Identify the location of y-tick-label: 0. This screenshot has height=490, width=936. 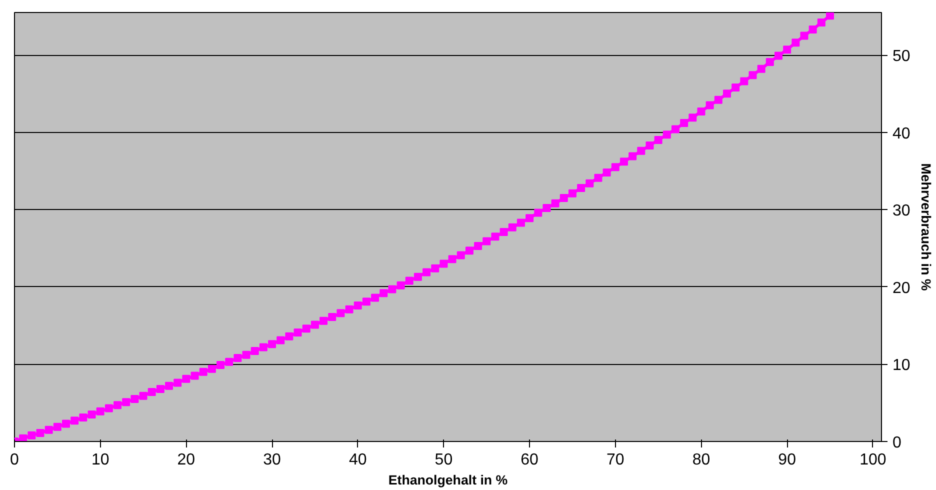
(897, 443).